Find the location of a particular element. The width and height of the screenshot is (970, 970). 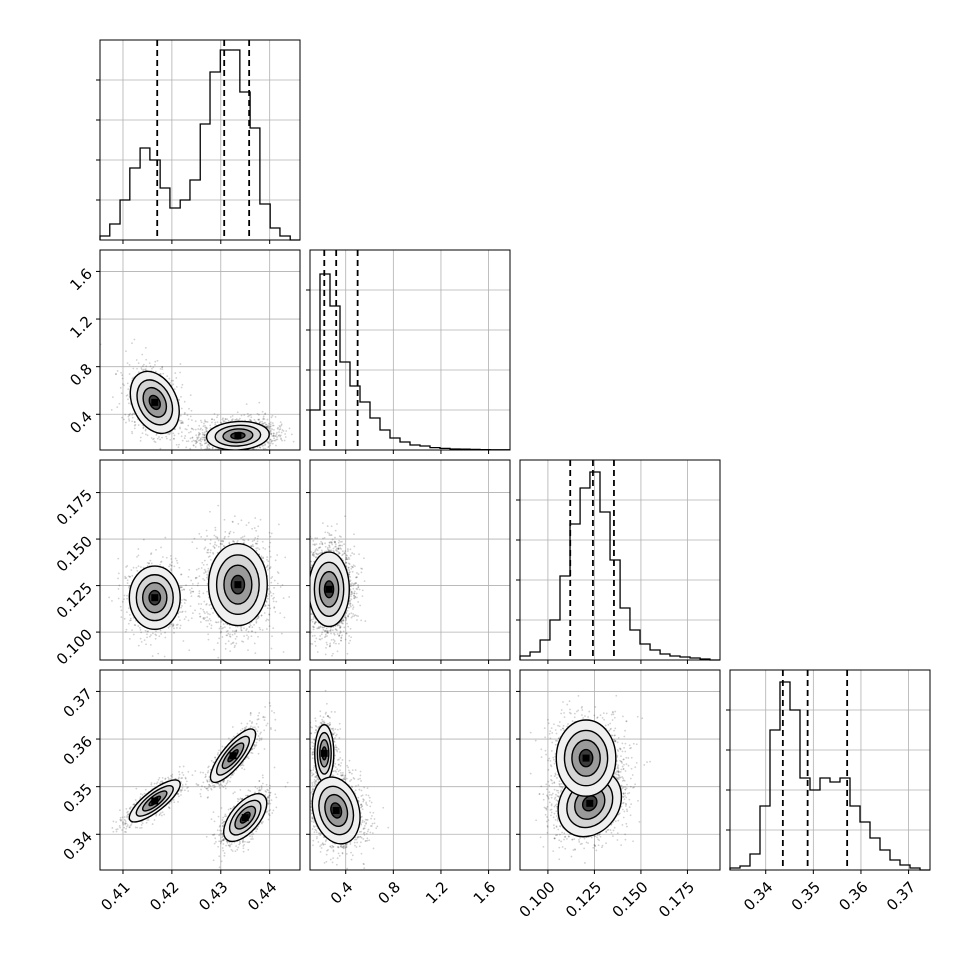

panel-frame is located at coordinates (200, 350).